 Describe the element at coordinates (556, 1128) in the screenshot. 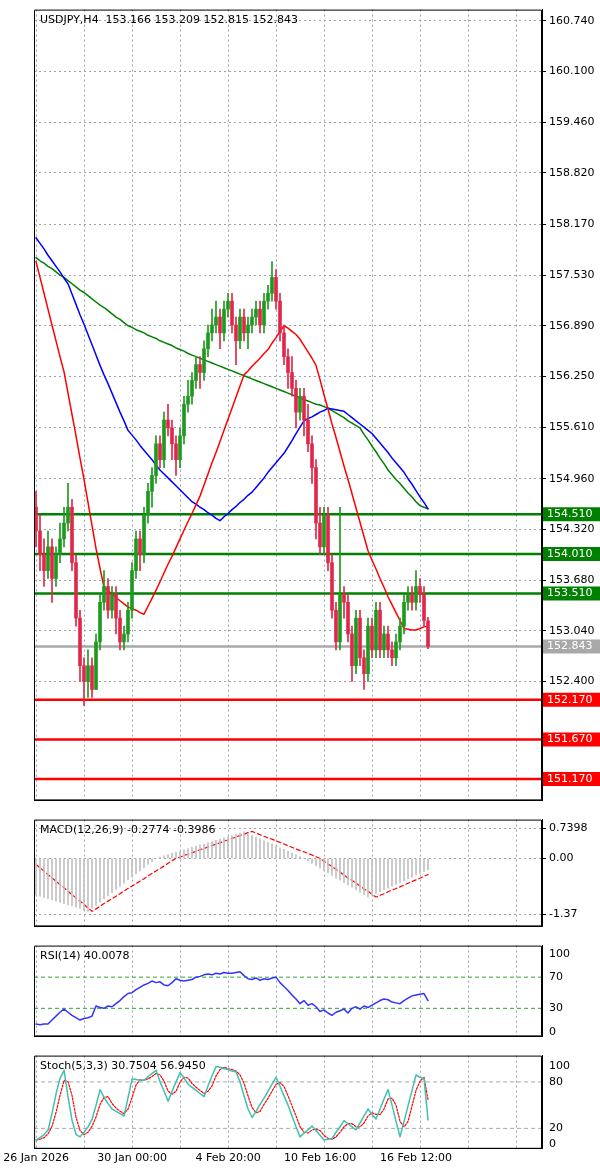

I see `y-tick-label: 20` at that location.